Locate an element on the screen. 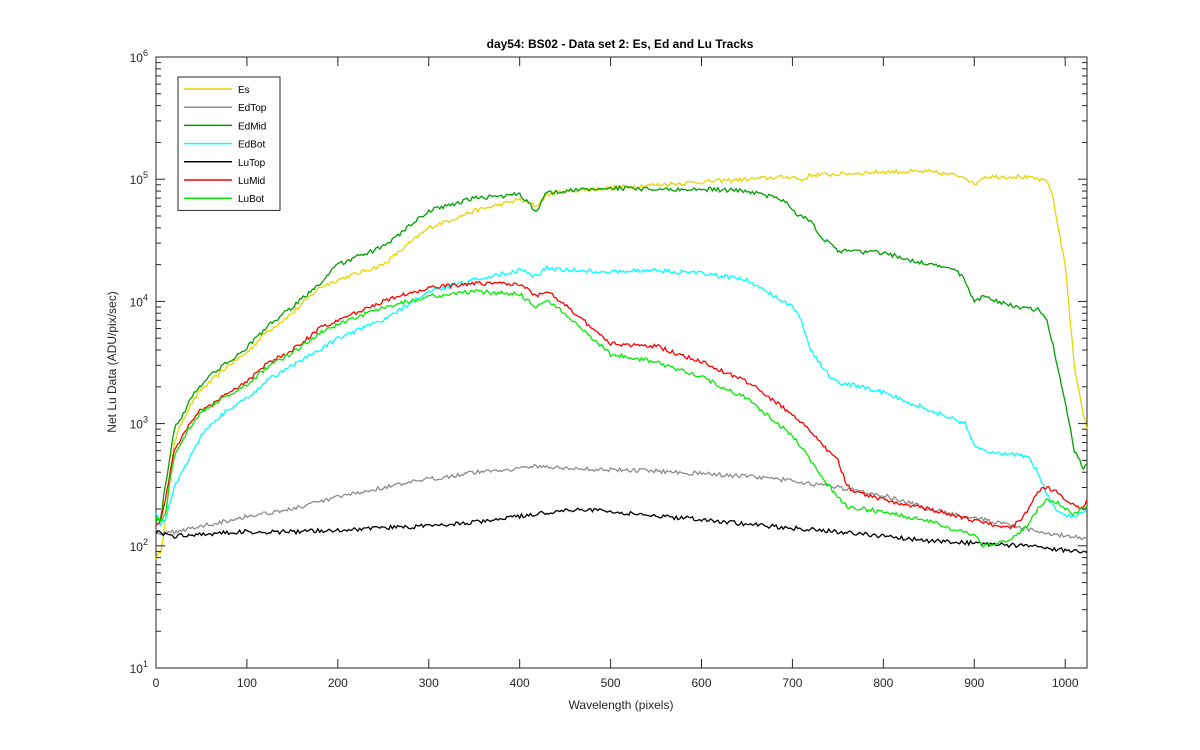 The width and height of the screenshot is (1200, 750). x-axis-label: Wavelength (pixels) is located at coordinates (621, 705).